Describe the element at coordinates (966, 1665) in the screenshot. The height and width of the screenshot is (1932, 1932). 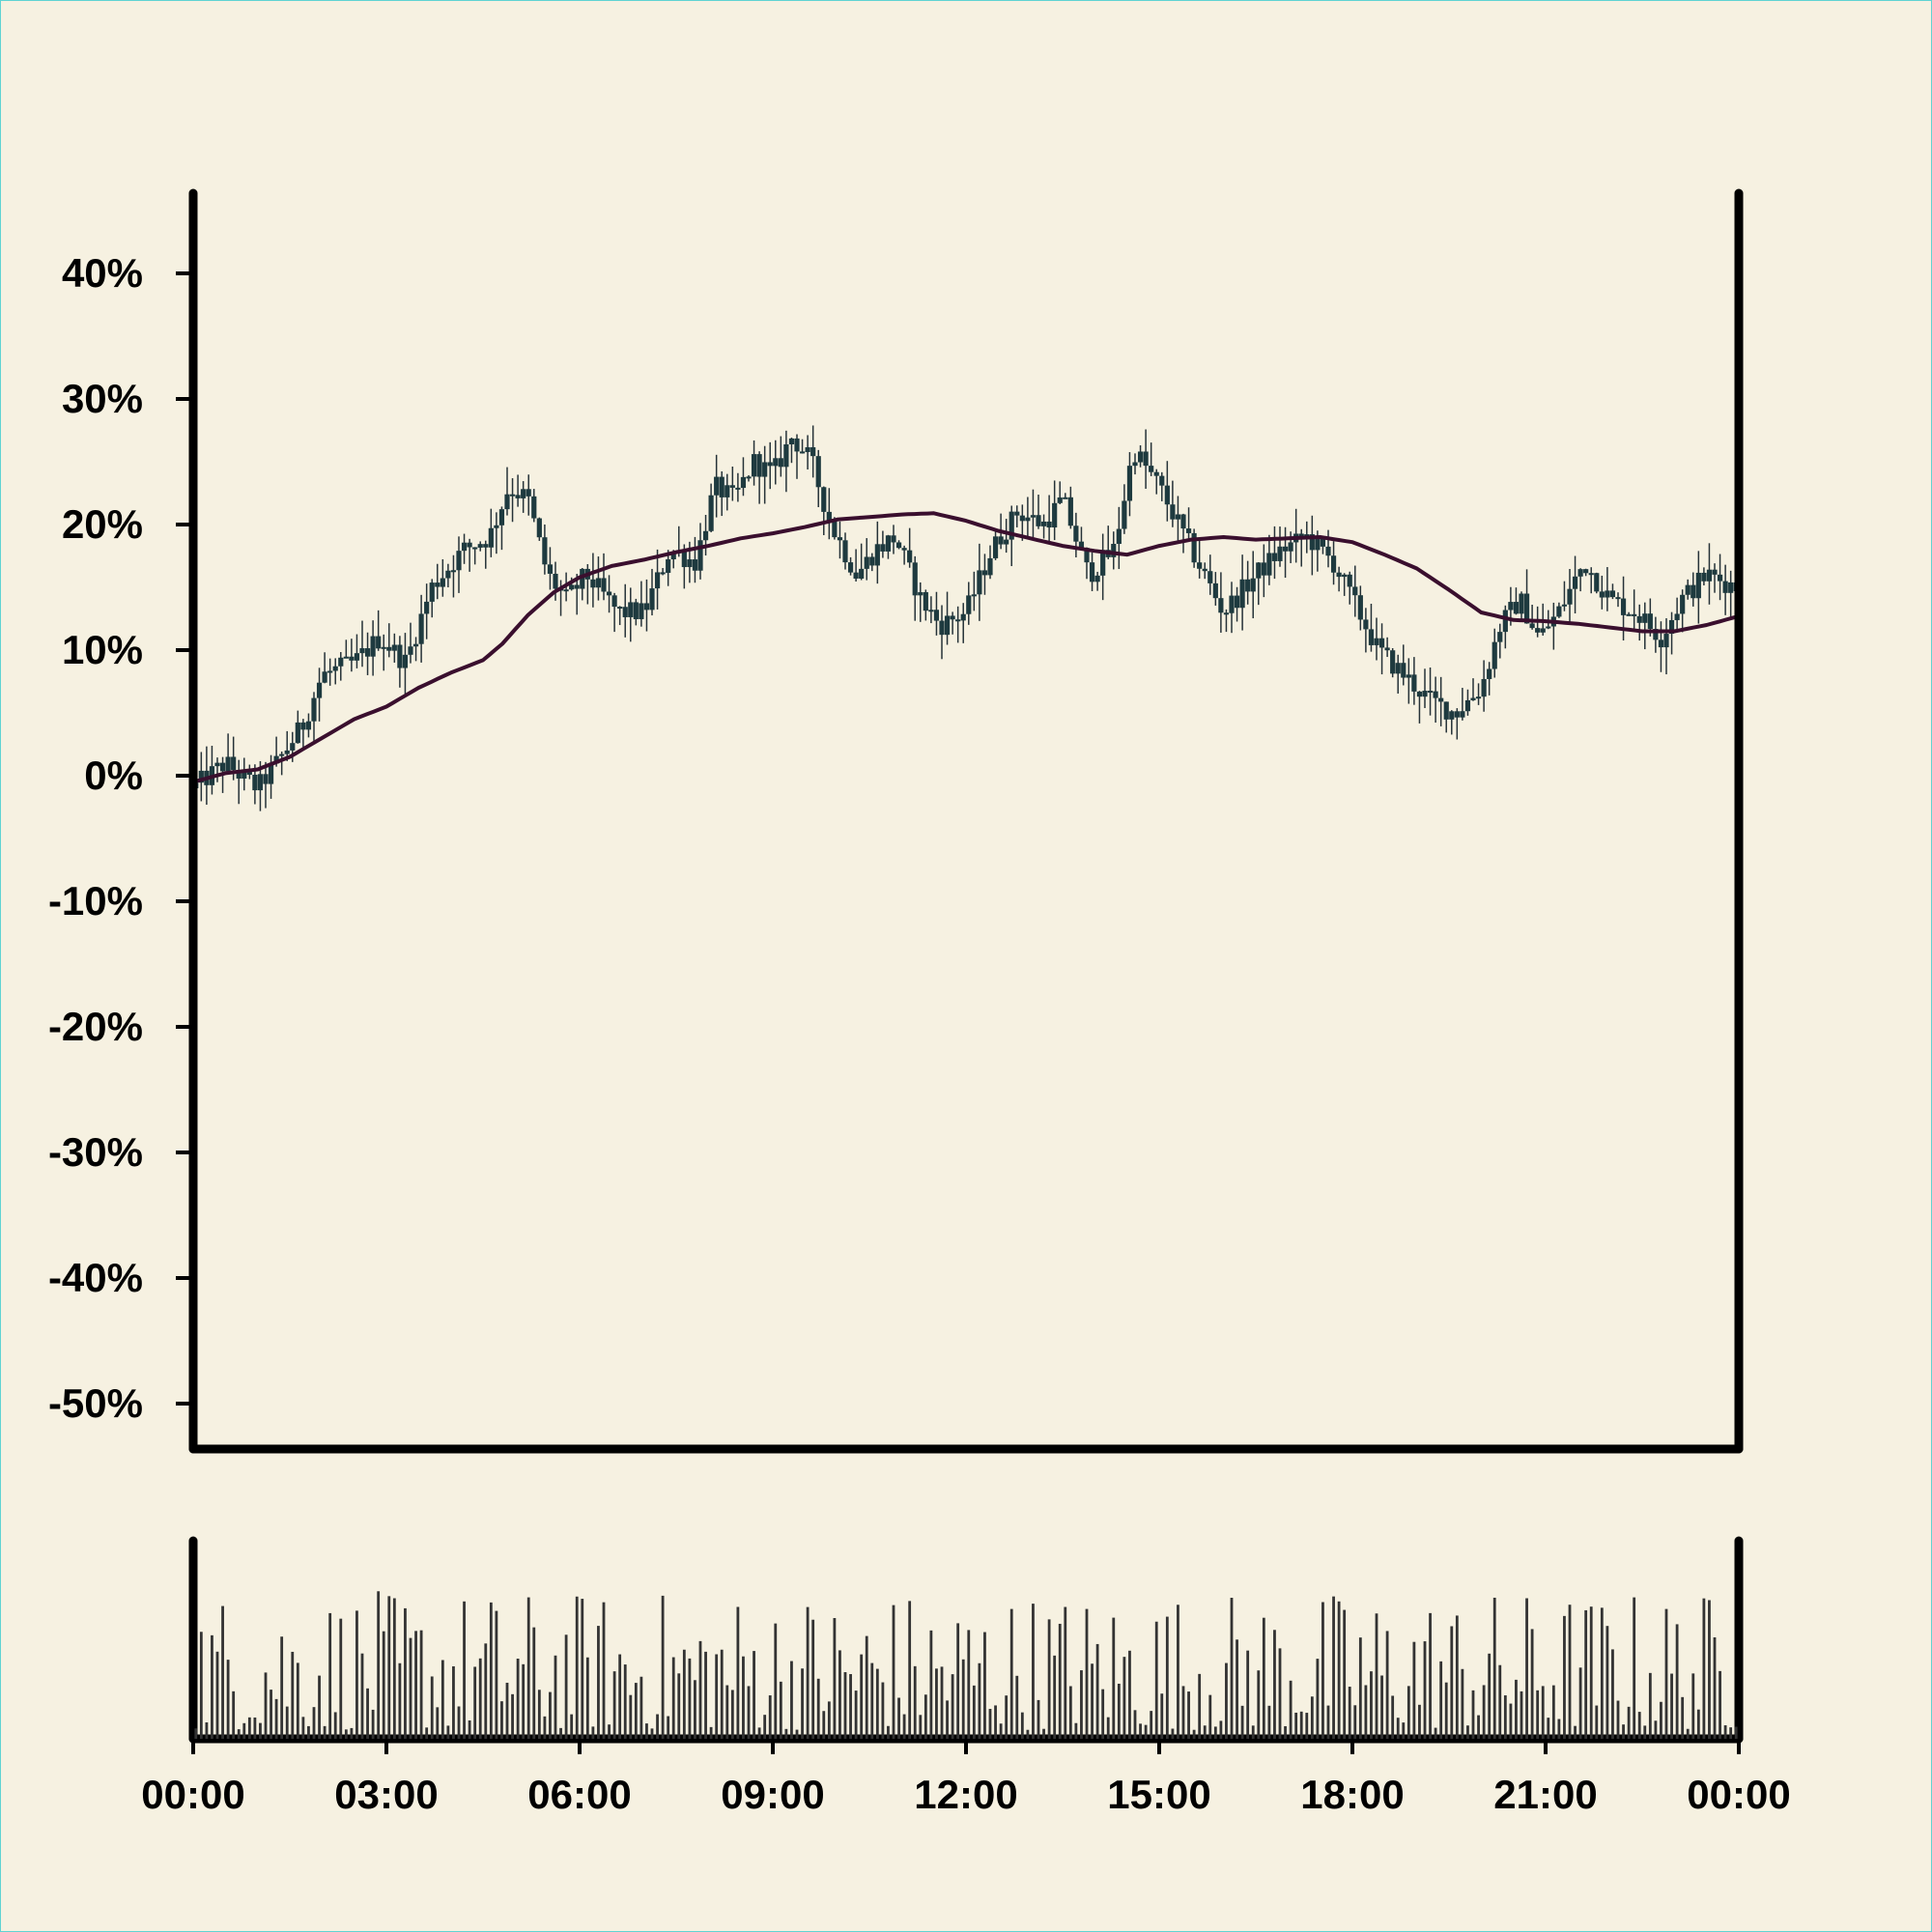
I see `volume-bars` at that location.